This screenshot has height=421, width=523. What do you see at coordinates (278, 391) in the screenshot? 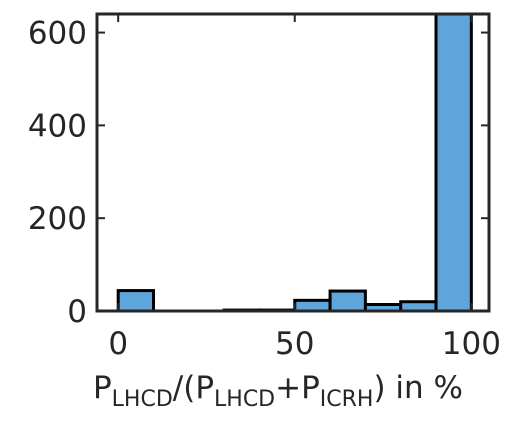
I see `x-axis-label: PLHCD/(PLHCD+PICRH) in %` at bounding box center [278, 391].